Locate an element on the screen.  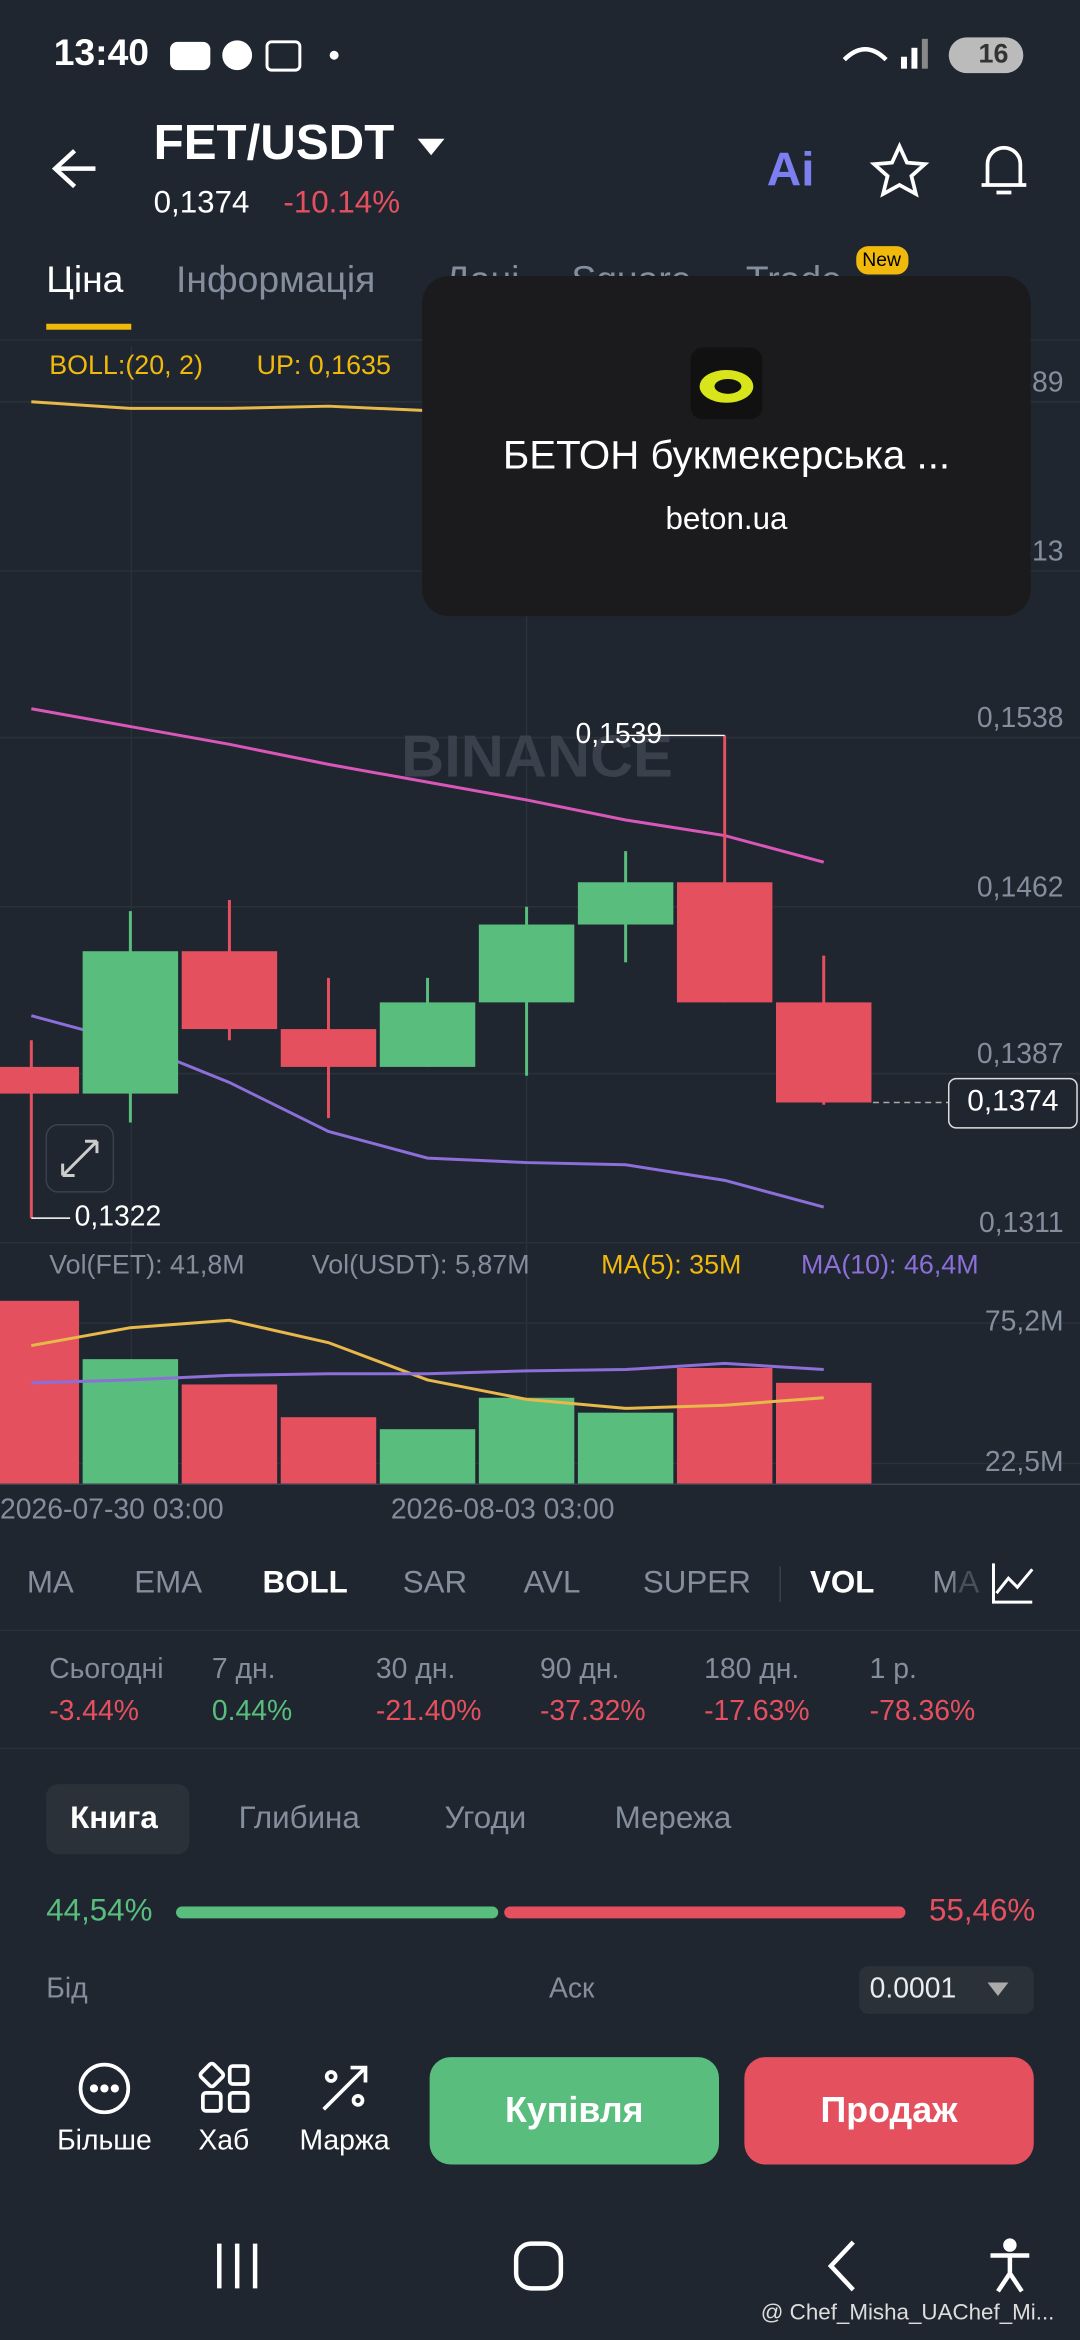
period-label: 1 р. is located at coordinates (893, 1669).